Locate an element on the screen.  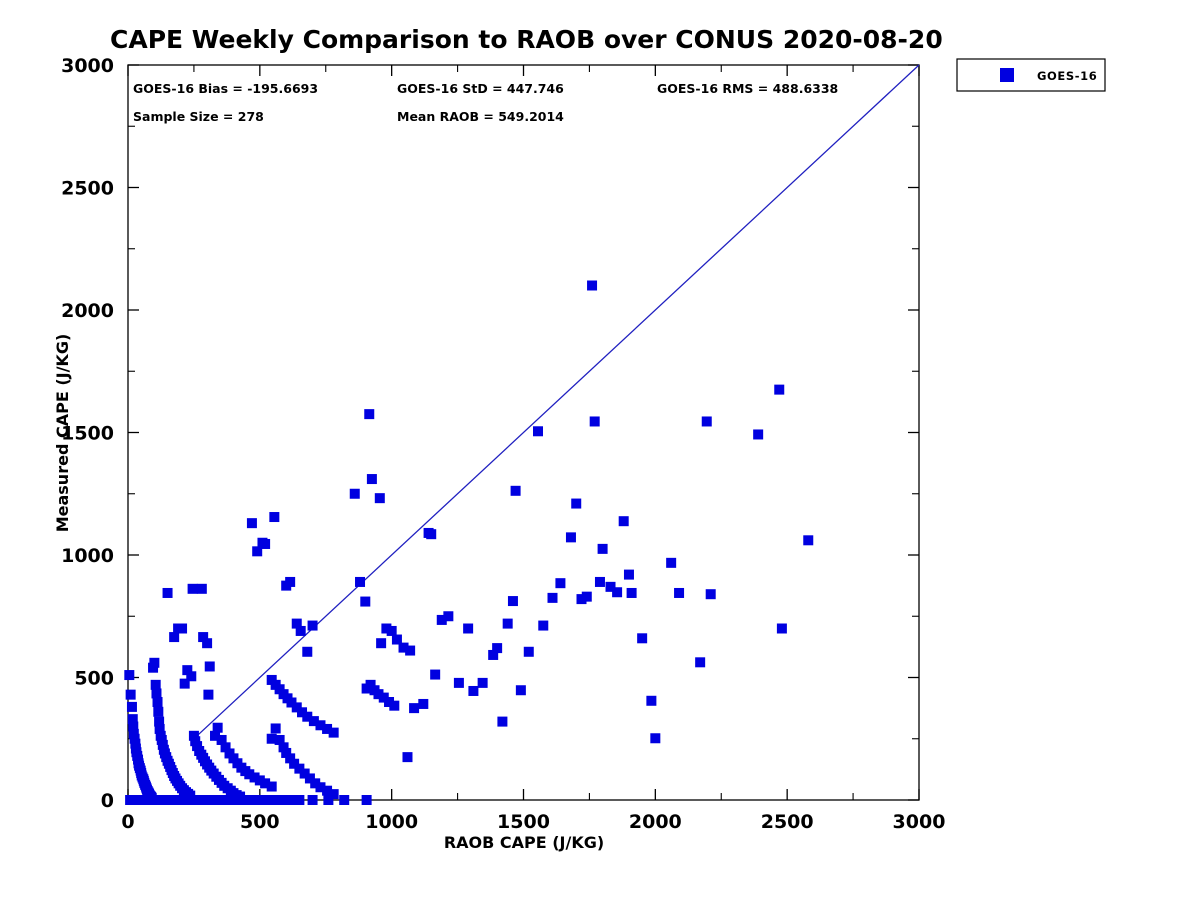
y-tick-label: 3000 is located at coordinates (87, 66).